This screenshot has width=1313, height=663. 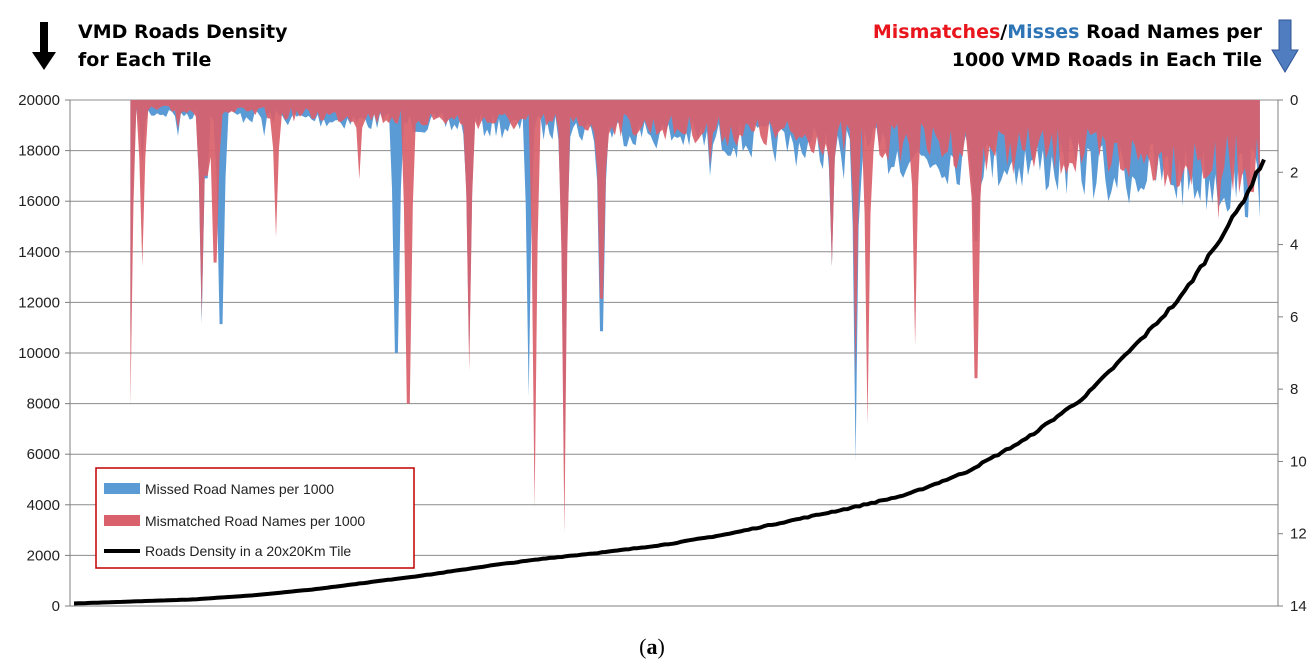 I want to click on legend-label-missed: Missed Road Names per 1000, so click(x=239, y=489).